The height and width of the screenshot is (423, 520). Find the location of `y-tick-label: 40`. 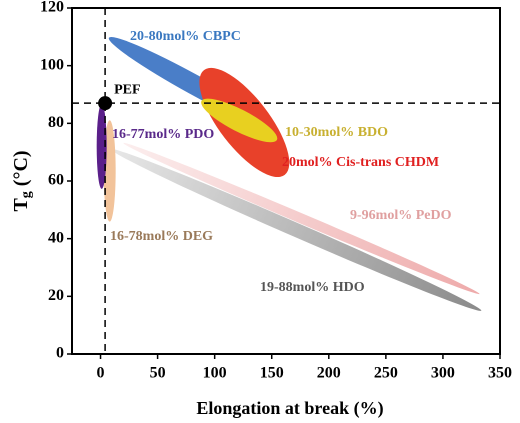

y-tick-label: 40 is located at coordinates (56, 237).